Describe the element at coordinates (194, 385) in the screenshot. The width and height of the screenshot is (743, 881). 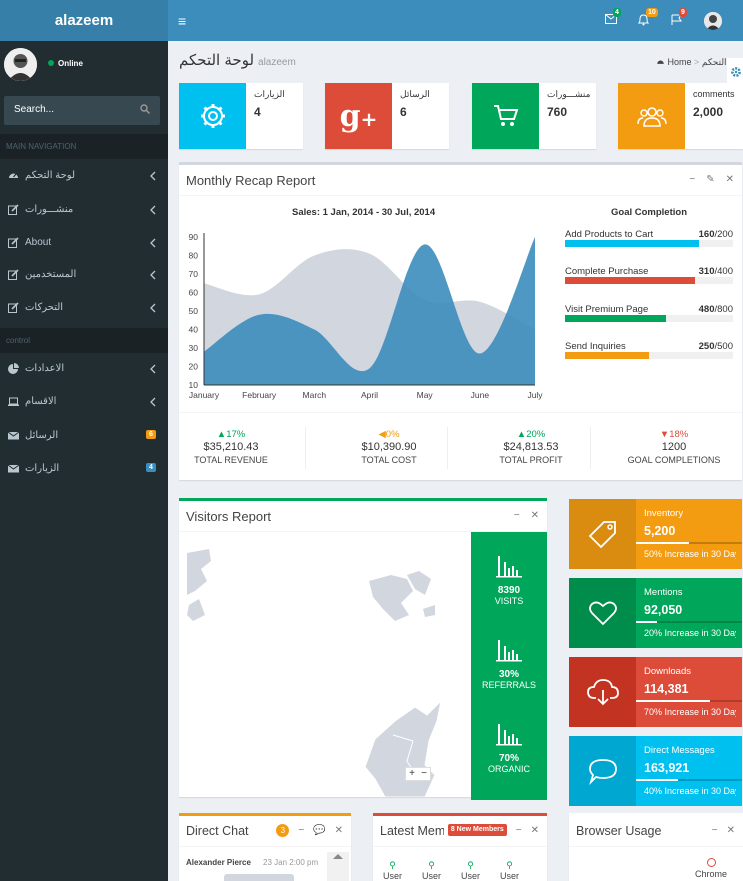
I see `y-tick-label: 10` at that location.